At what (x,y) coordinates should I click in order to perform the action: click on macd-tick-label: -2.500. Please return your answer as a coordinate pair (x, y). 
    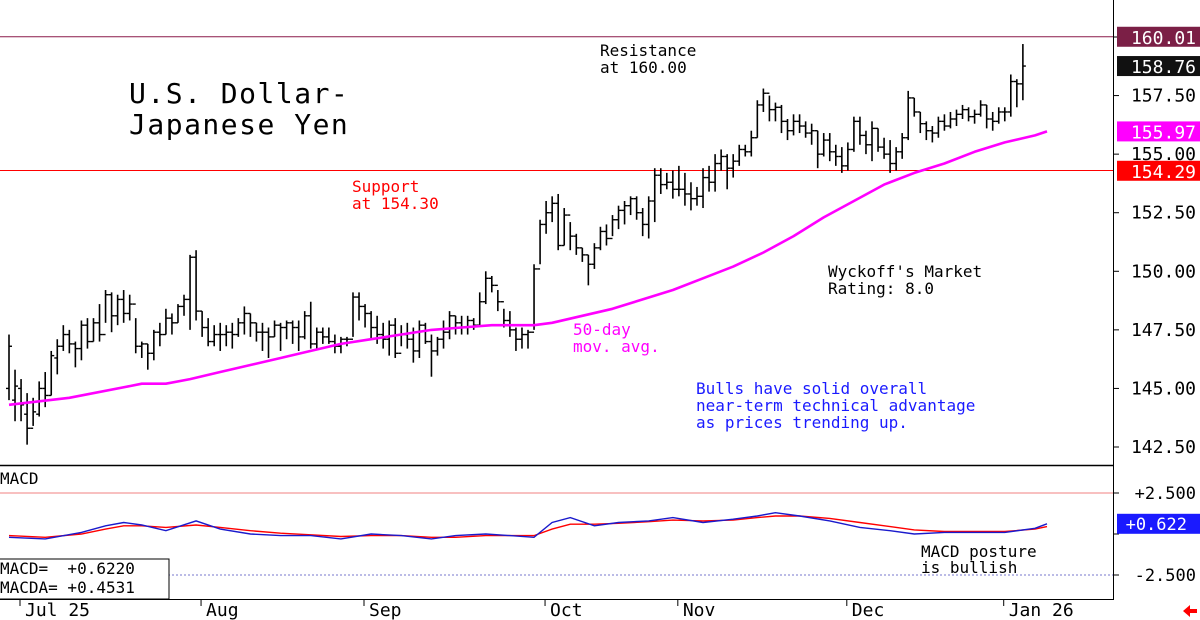
    Looking at the image, I should click on (1165, 576).